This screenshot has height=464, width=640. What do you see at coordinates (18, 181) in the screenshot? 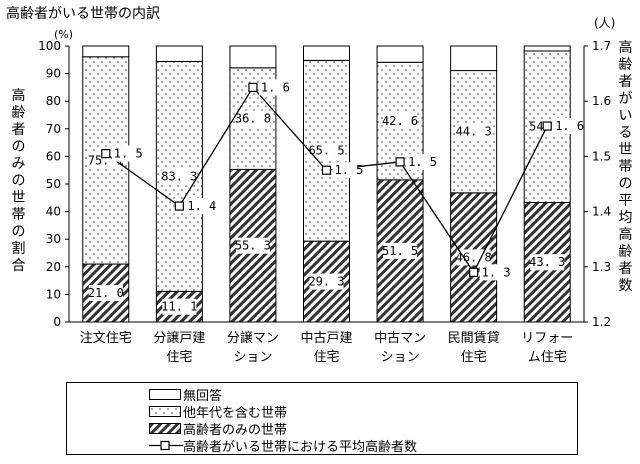
I see `left-axis-label: 高齢者のみの世帯の割合` at bounding box center [18, 181].